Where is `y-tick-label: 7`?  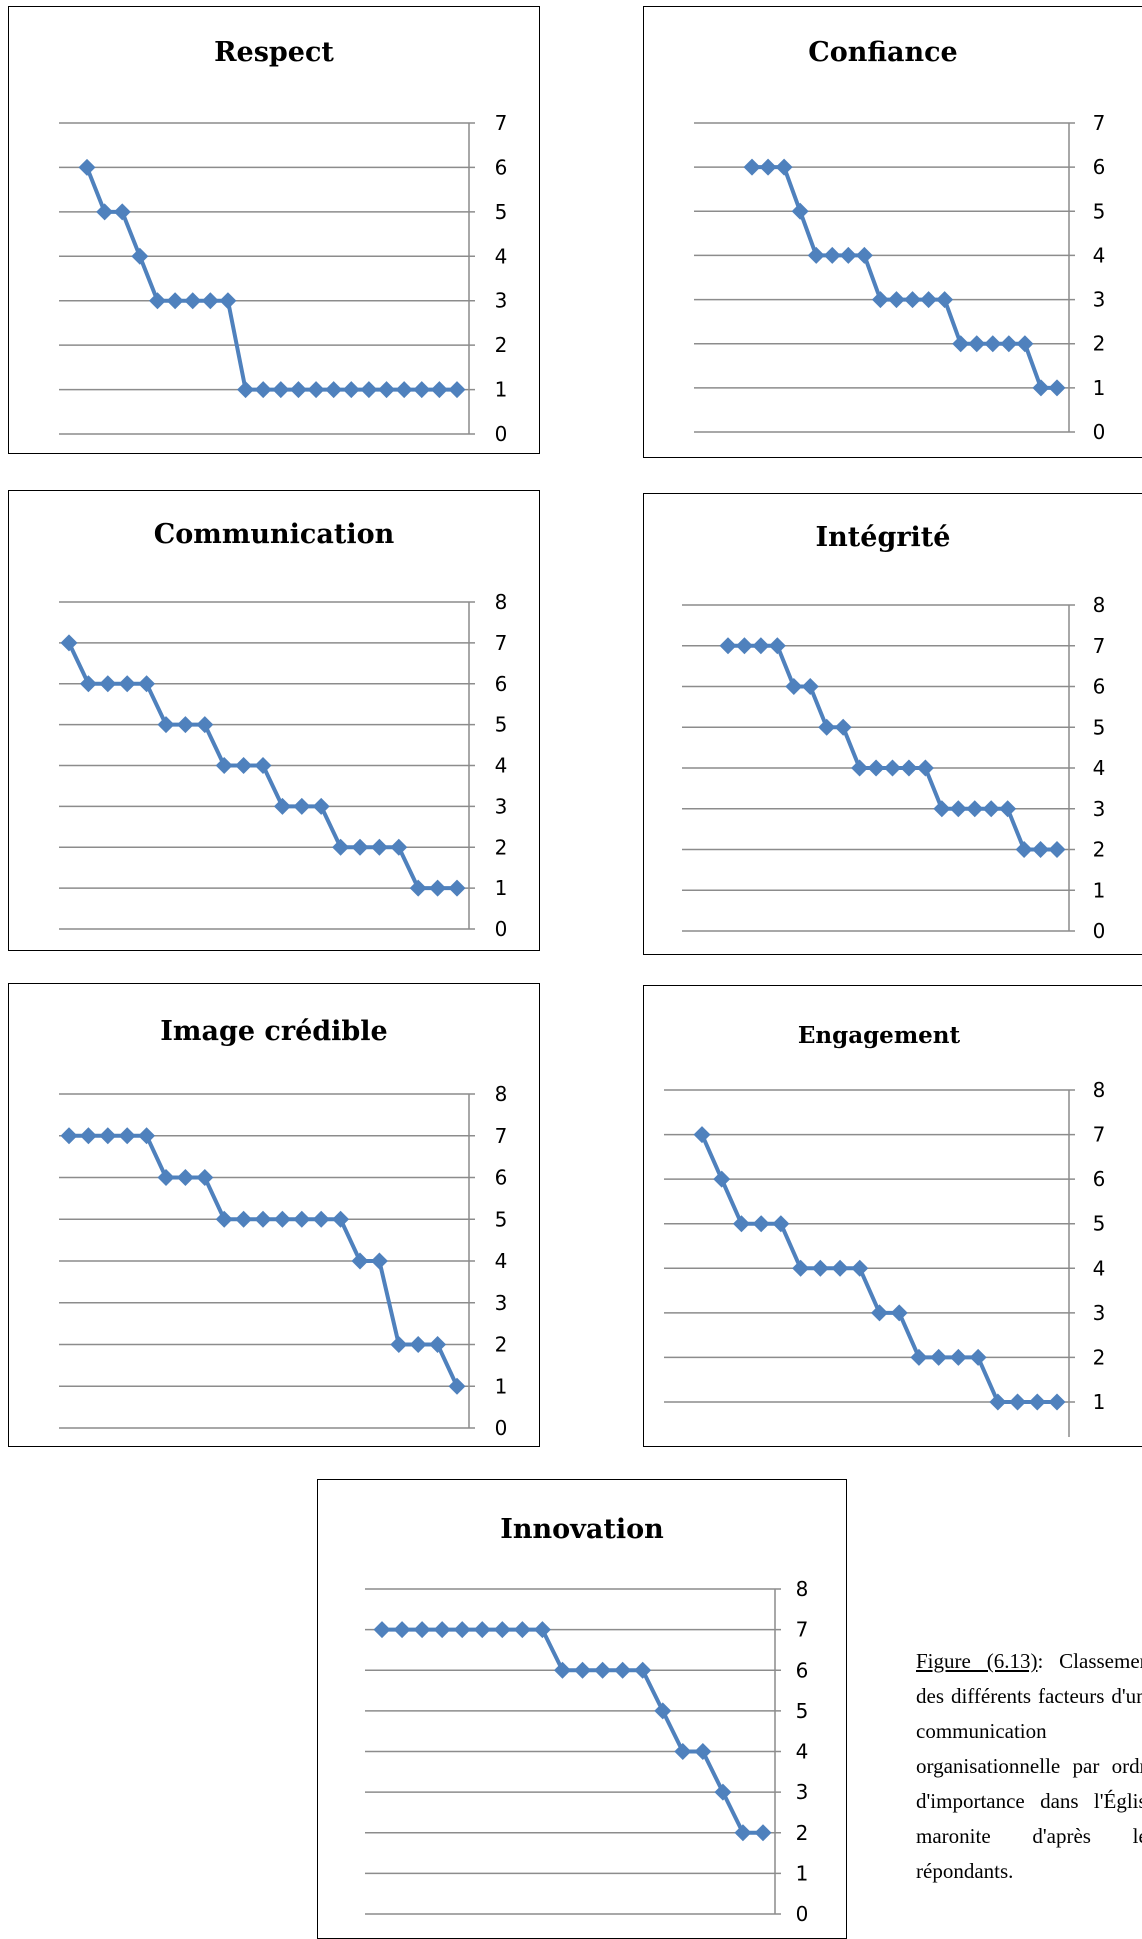 y-tick-label: 7 is located at coordinates (501, 1136).